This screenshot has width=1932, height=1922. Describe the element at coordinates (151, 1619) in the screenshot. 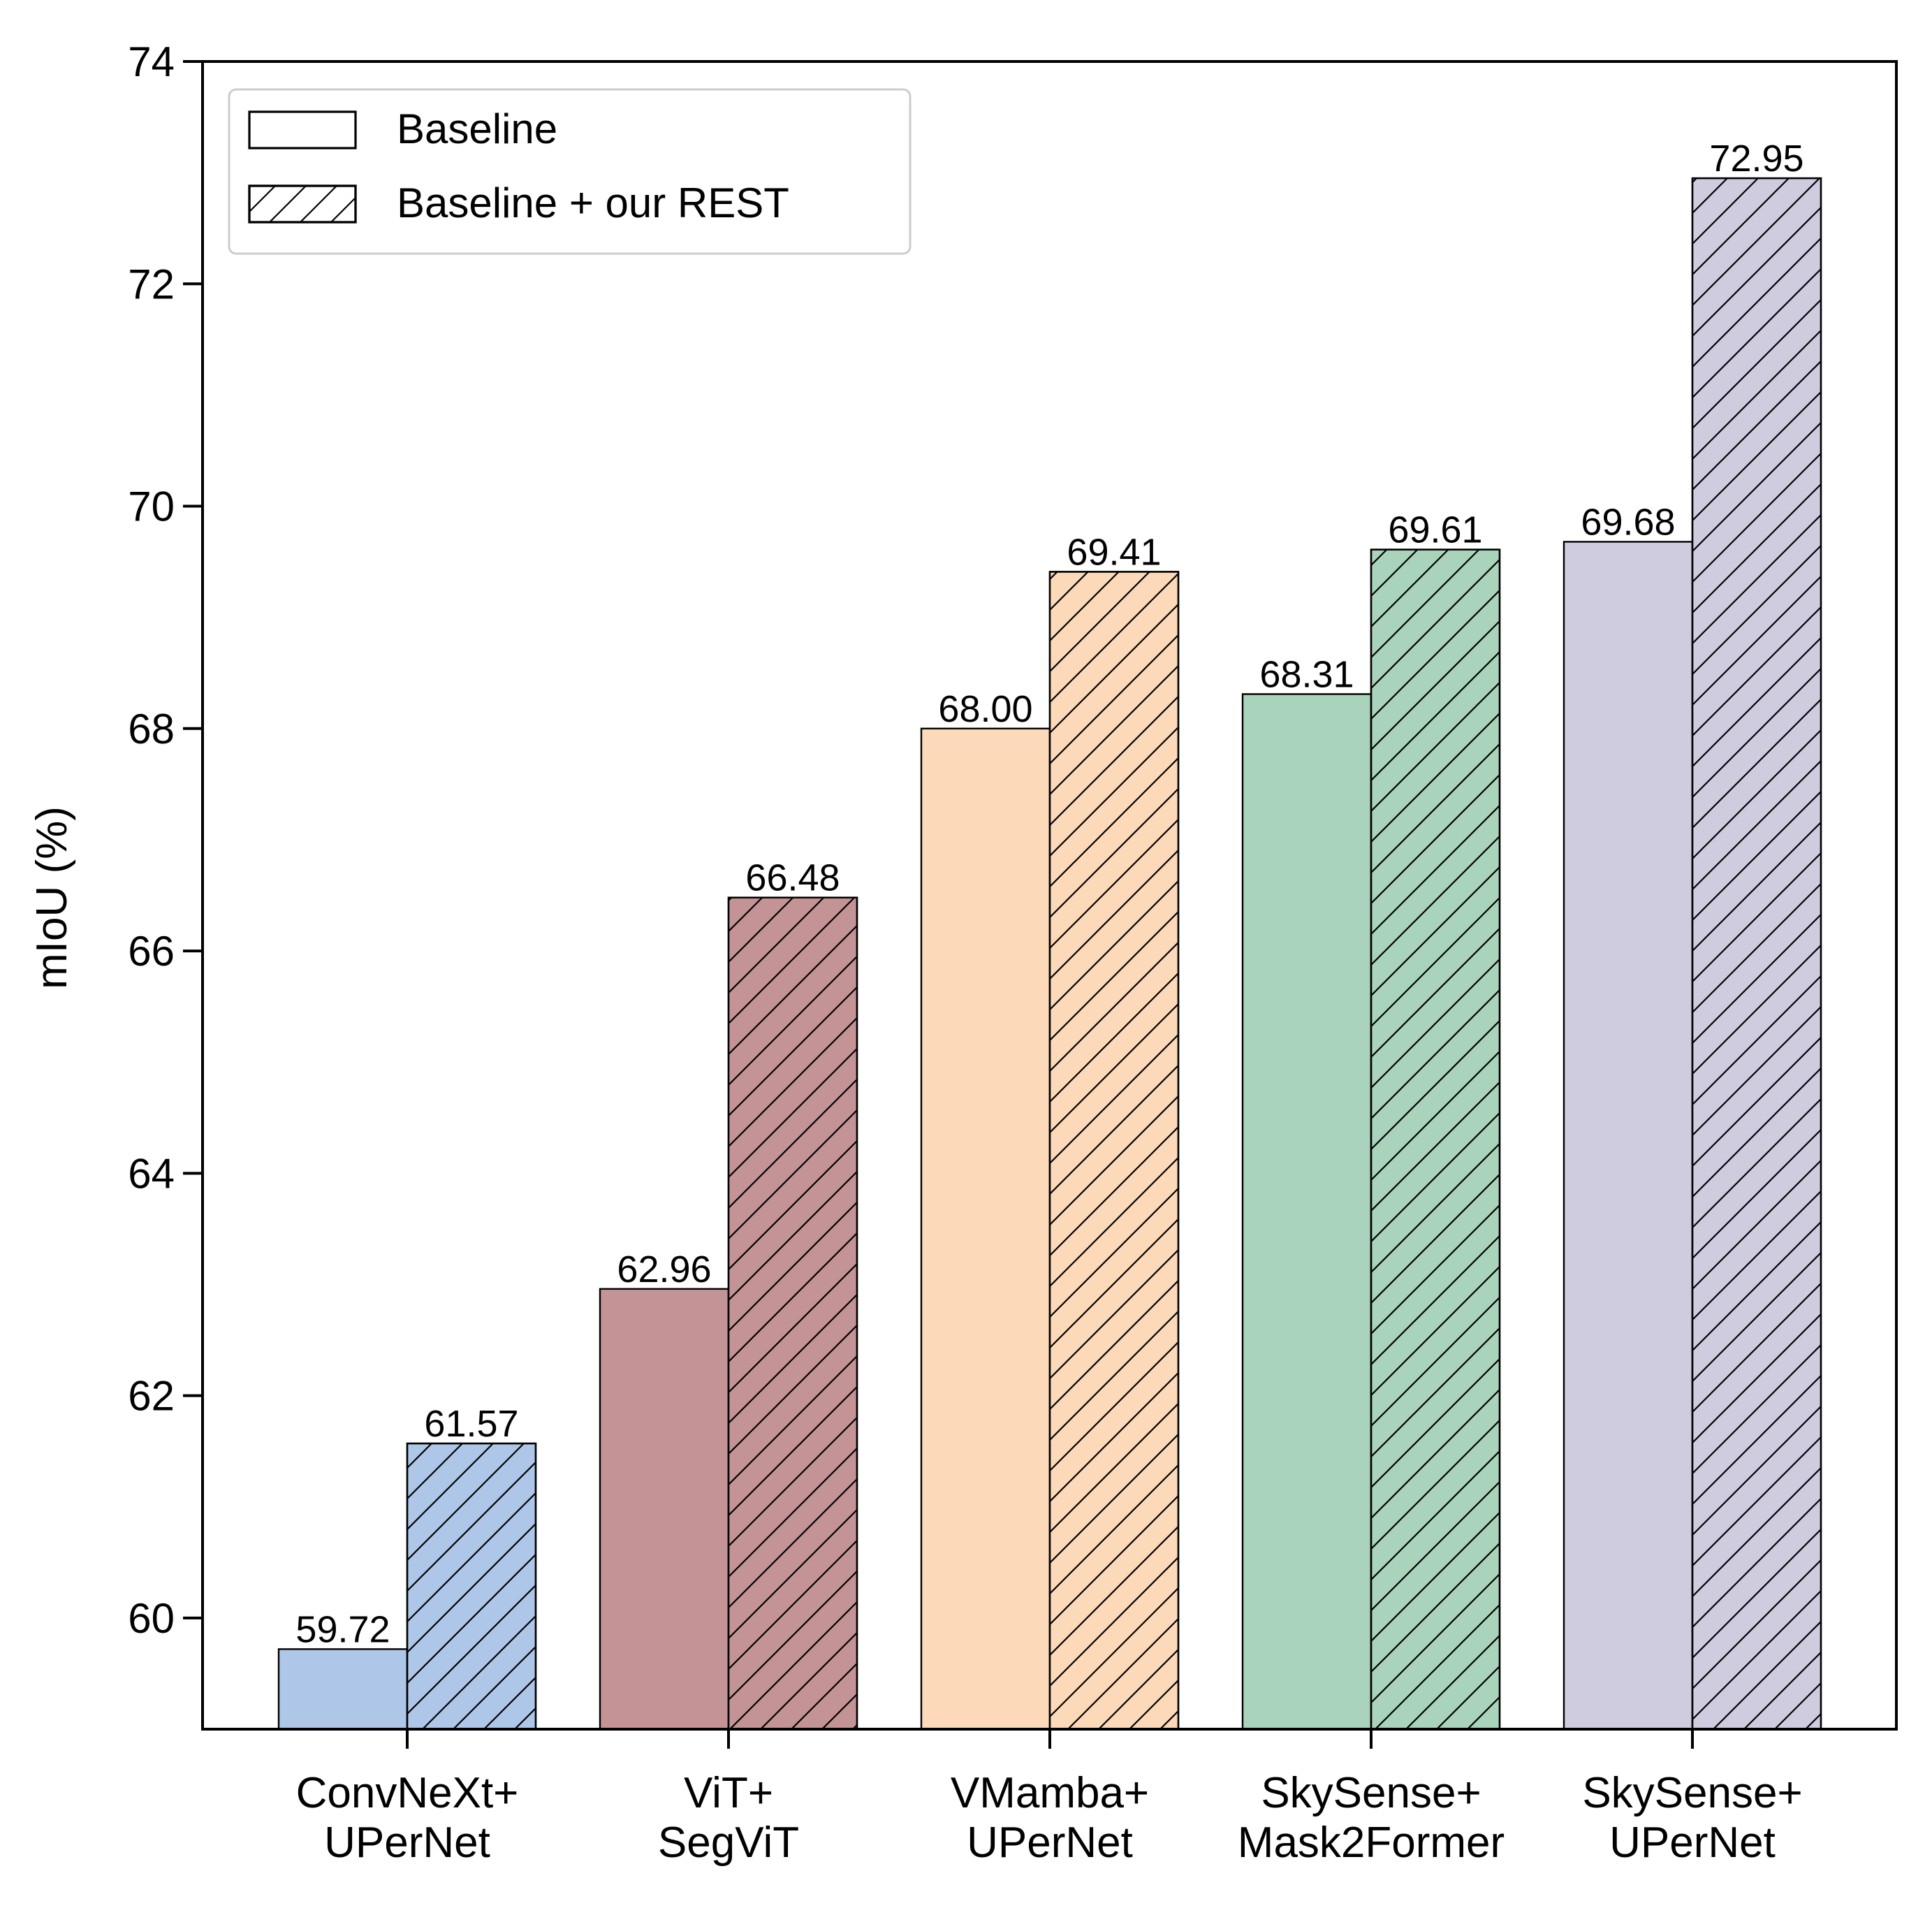

I see `y-tick-label: 60` at that location.